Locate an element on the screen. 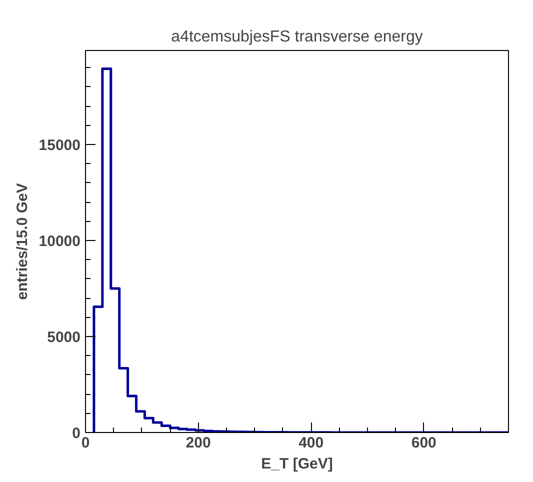  chart-title: a4tcemsubjesFS transverse energy is located at coordinates (297, 37).